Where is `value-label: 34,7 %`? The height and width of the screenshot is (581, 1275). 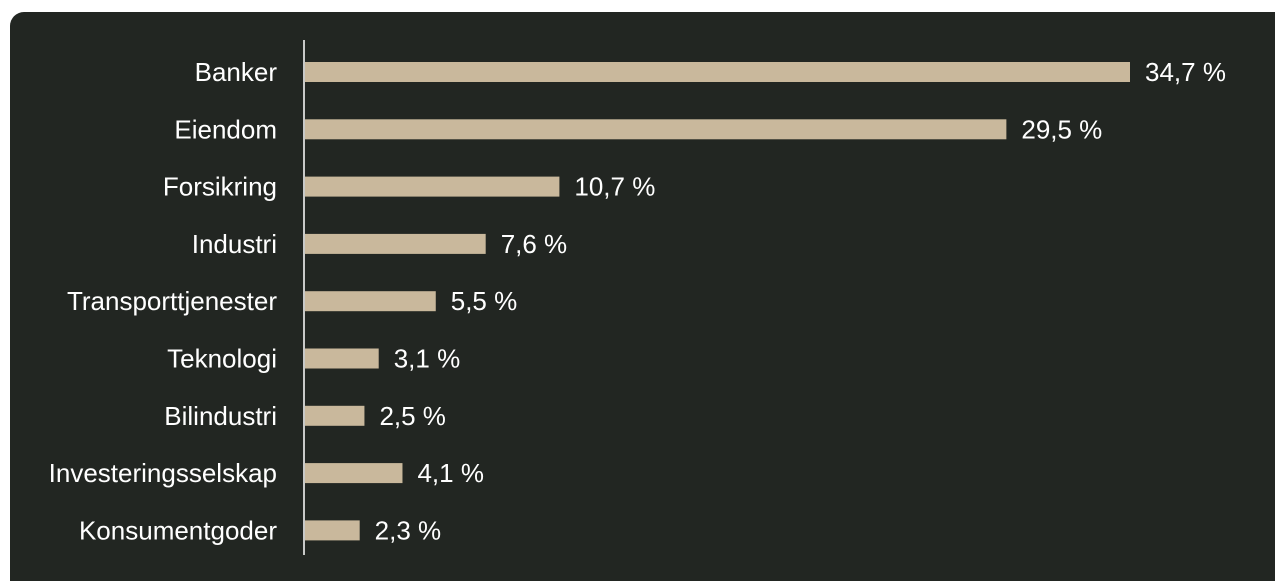 value-label: 34,7 % is located at coordinates (1185, 72).